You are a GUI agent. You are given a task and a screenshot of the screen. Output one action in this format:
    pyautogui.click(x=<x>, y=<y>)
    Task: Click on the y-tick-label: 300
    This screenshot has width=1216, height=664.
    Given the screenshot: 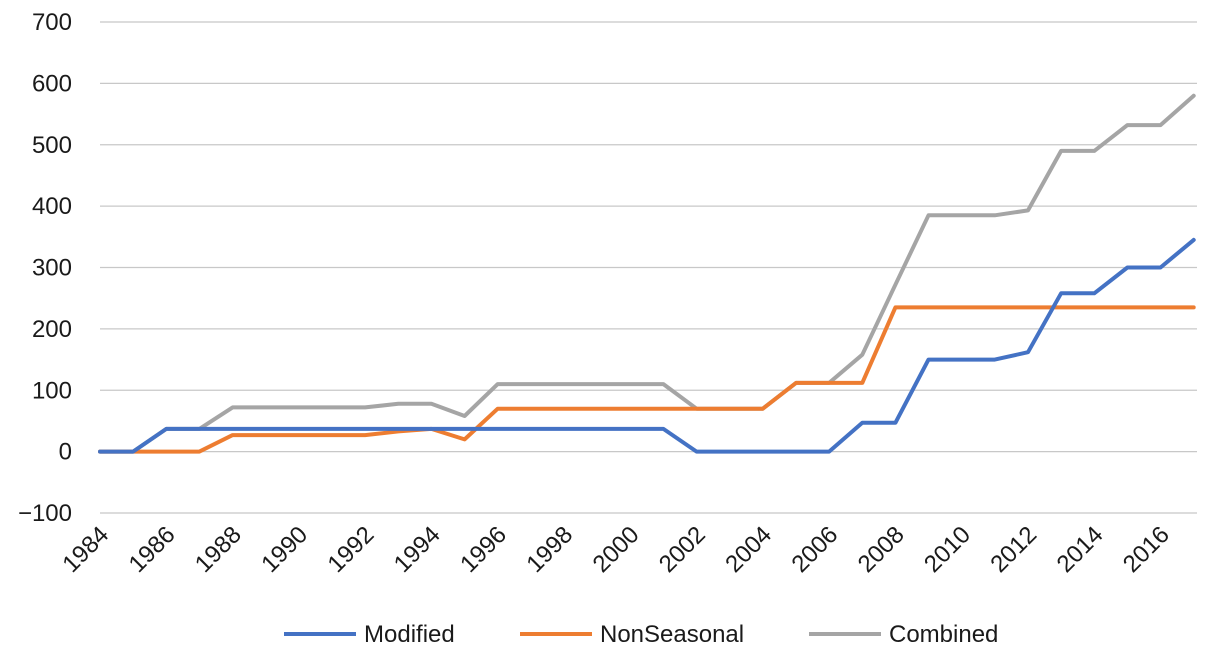 What is the action you would take?
    pyautogui.click(x=52, y=268)
    